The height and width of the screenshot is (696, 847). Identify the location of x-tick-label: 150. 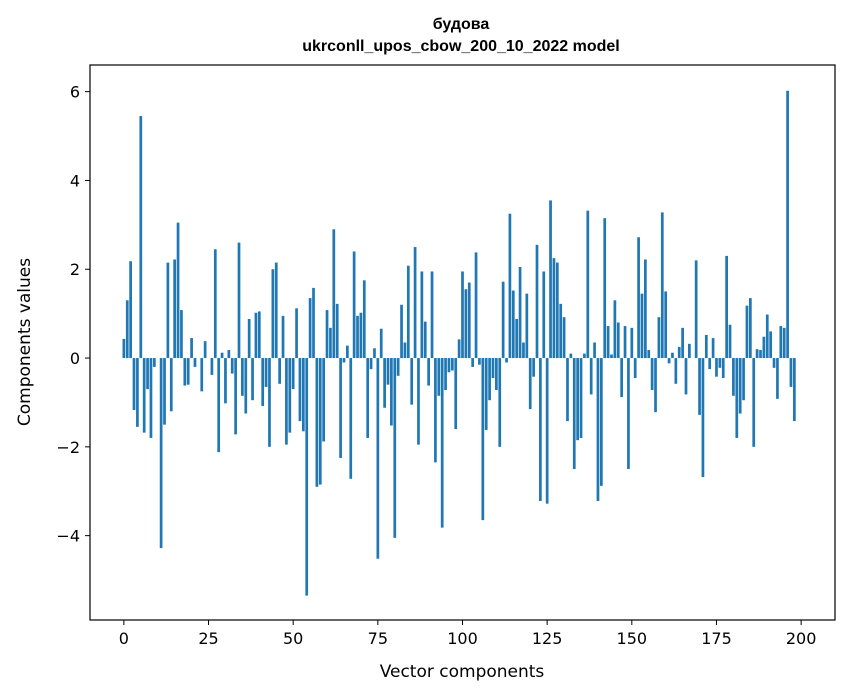
(632, 638).